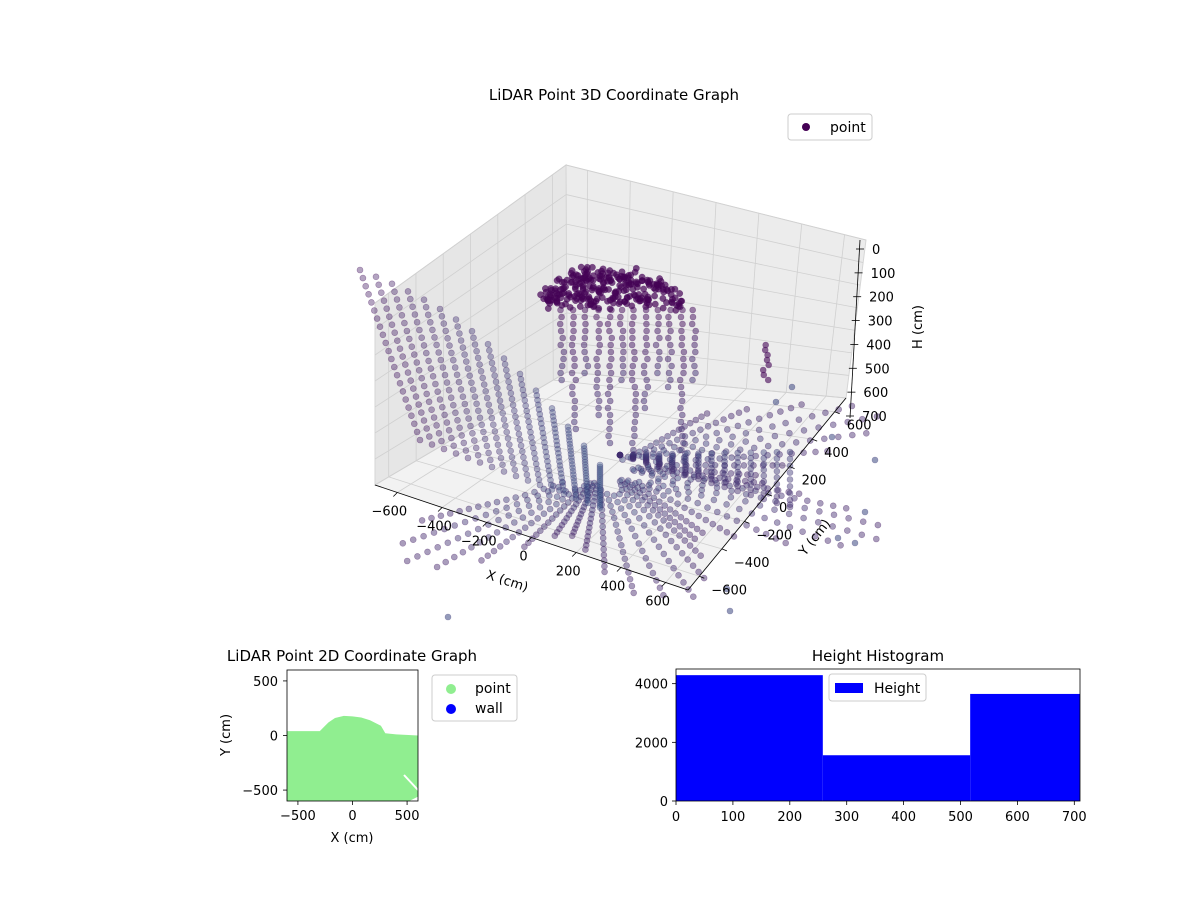 The height and width of the screenshot is (904, 1200). What do you see at coordinates (874, 417) in the screenshot?
I see `z-tick-label: 700` at bounding box center [874, 417].